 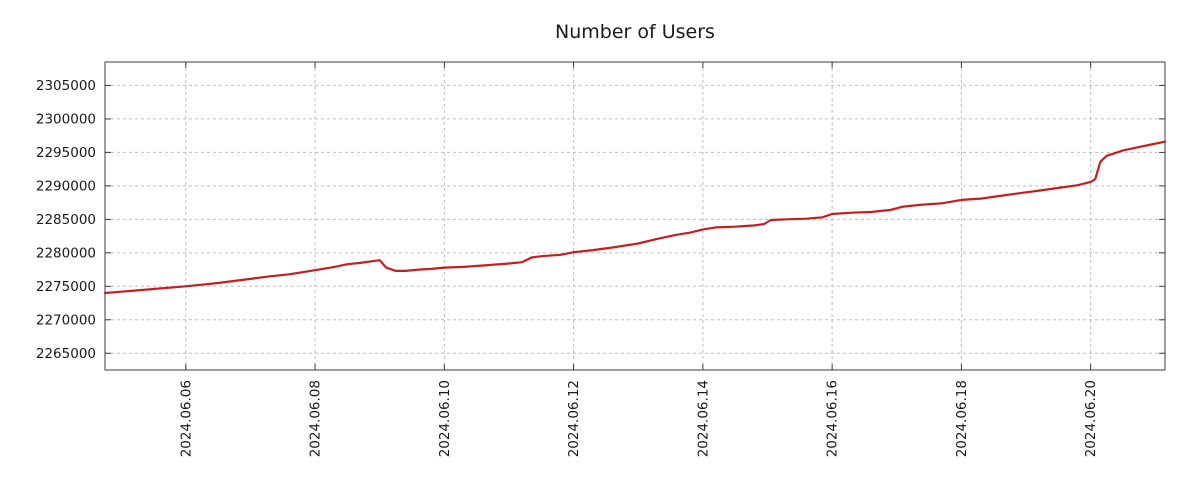 What do you see at coordinates (574, 418) in the screenshot?
I see `x-tick-label: 2024.06.12` at bounding box center [574, 418].